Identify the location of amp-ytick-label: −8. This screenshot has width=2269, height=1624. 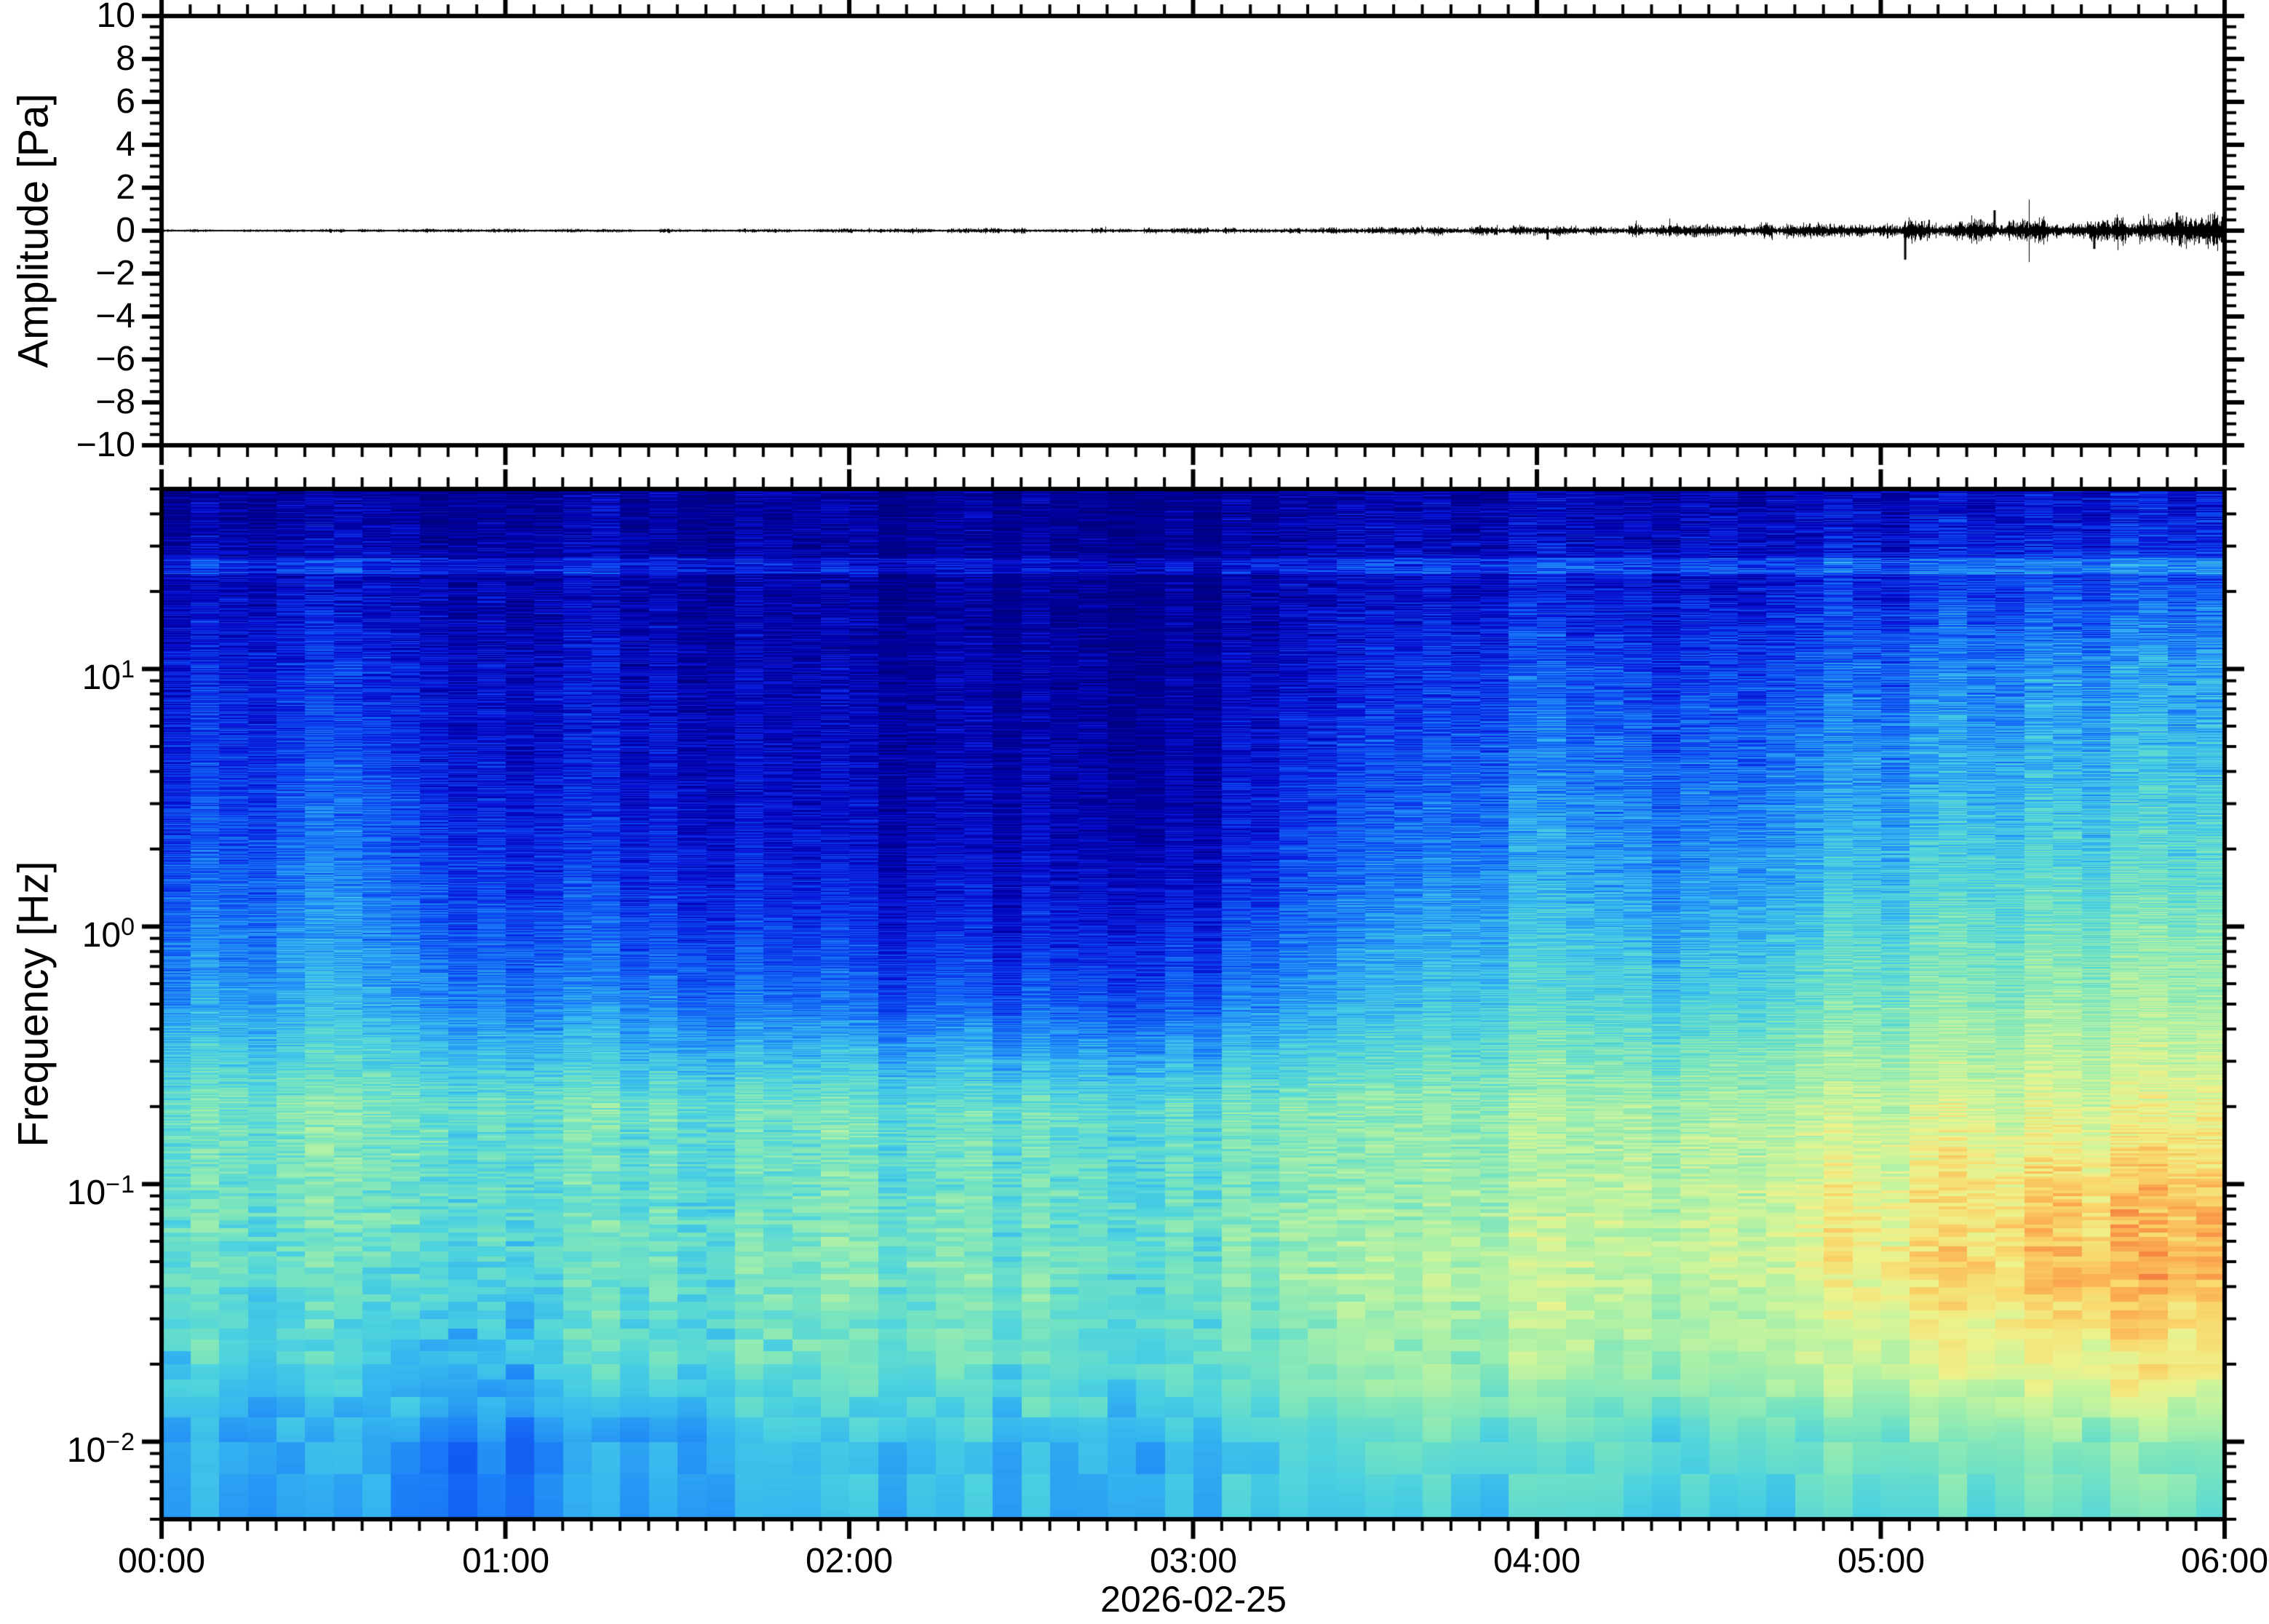
(115, 402).